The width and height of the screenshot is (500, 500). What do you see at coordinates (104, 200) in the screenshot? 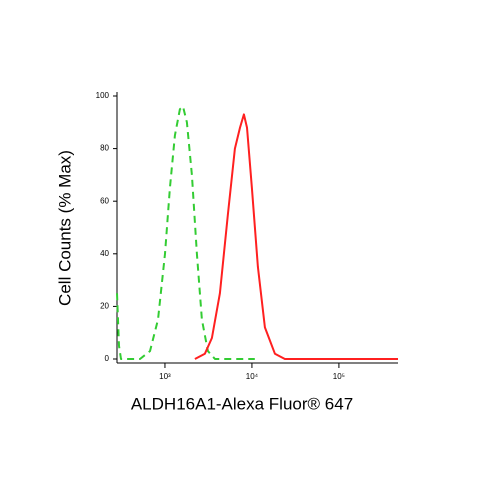
I see `y-tick-label: 60` at bounding box center [104, 200].